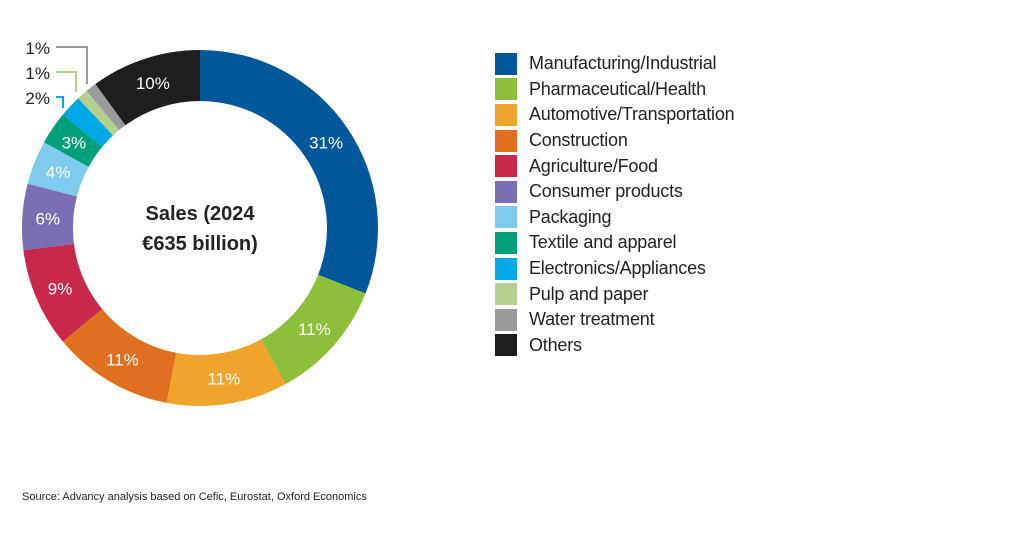 This screenshot has height=539, width=1024. What do you see at coordinates (589, 293) in the screenshot?
I see `legend-label: Pulp and paper` at bounding box center [589, 293].